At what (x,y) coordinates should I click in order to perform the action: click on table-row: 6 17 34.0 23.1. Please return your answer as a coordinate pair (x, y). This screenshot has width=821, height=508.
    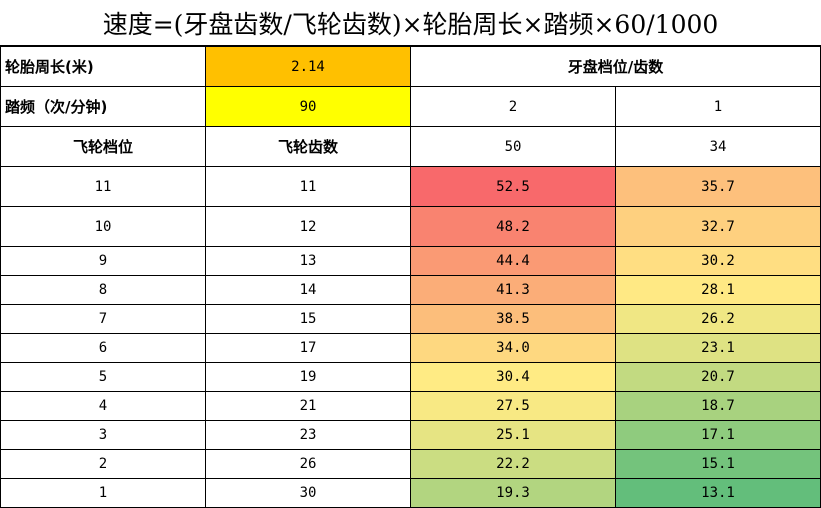
    Looking at the image, I should click on (410, 348).